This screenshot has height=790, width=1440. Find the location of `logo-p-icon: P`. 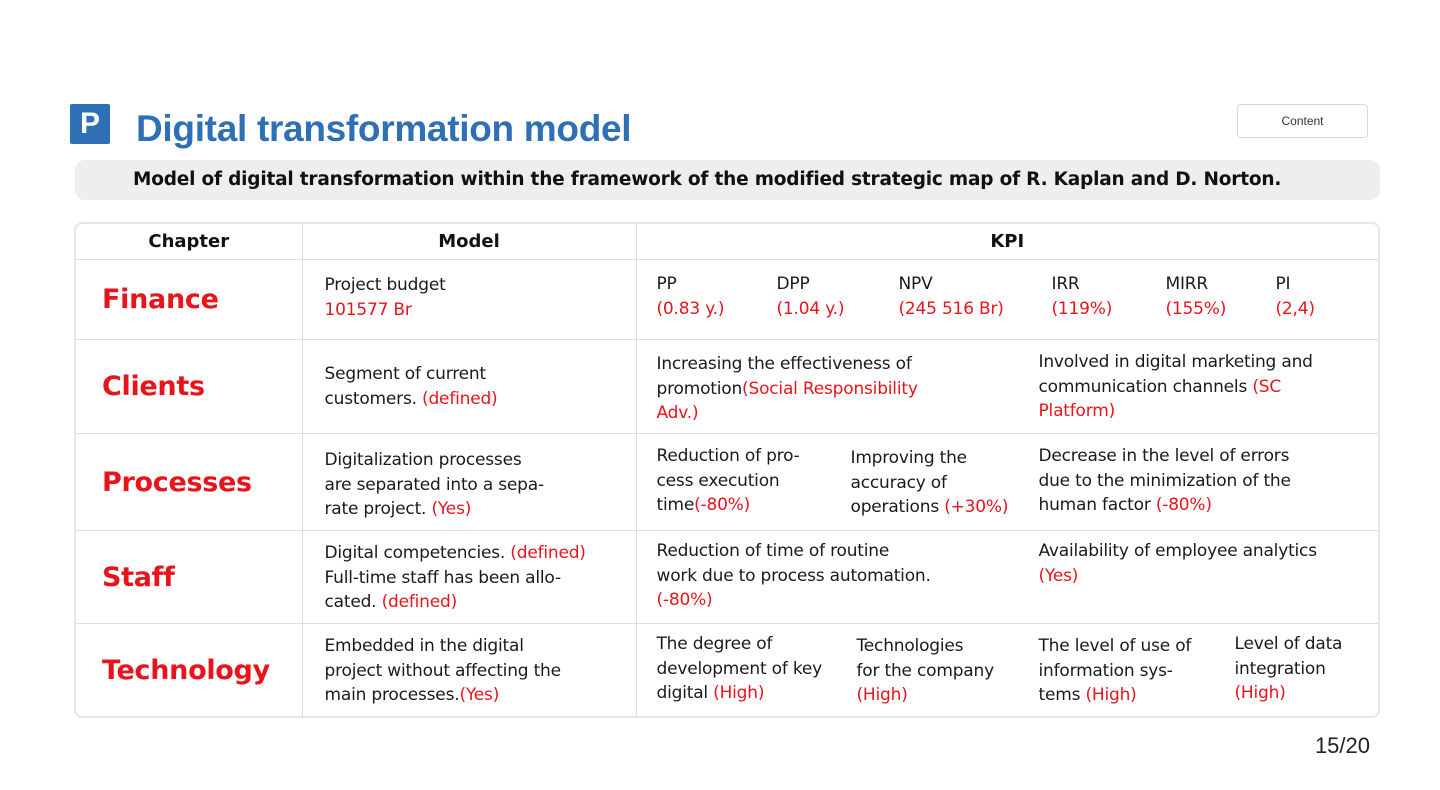

logo-p-icon: P is located at coordinates (90, 124).